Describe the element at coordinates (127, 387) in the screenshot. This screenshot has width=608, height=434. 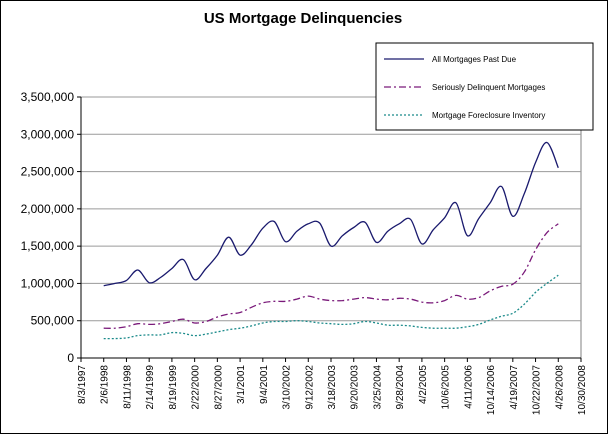
I see `x-tick-label: 8/11/1998` at that location.